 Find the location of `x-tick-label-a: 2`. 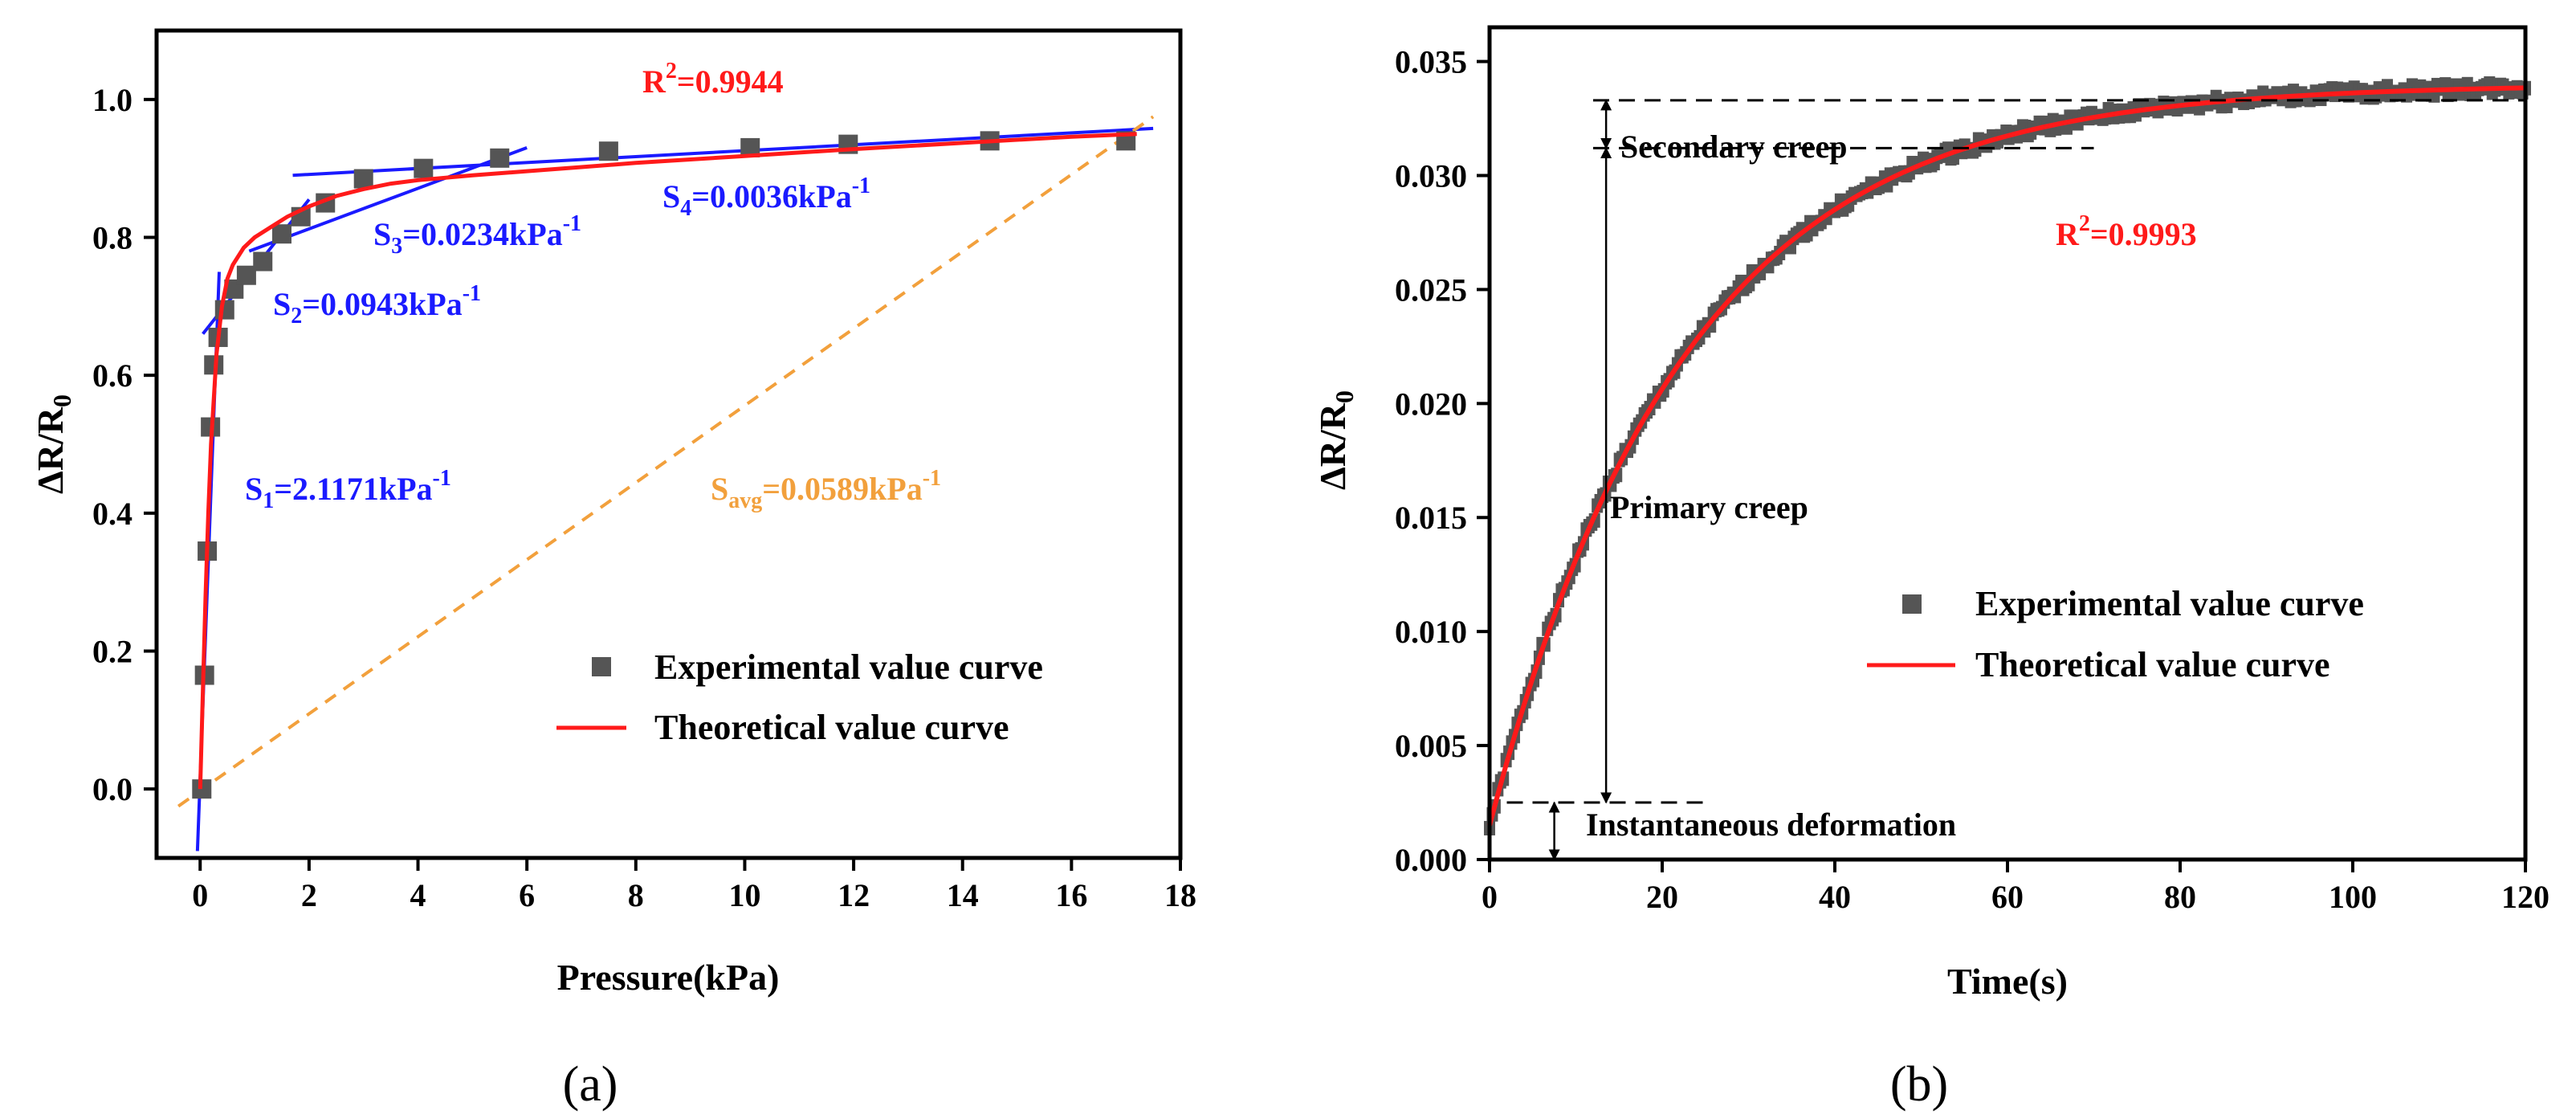

x-tick-label-a: 2 is located at coordinates (309, 895).